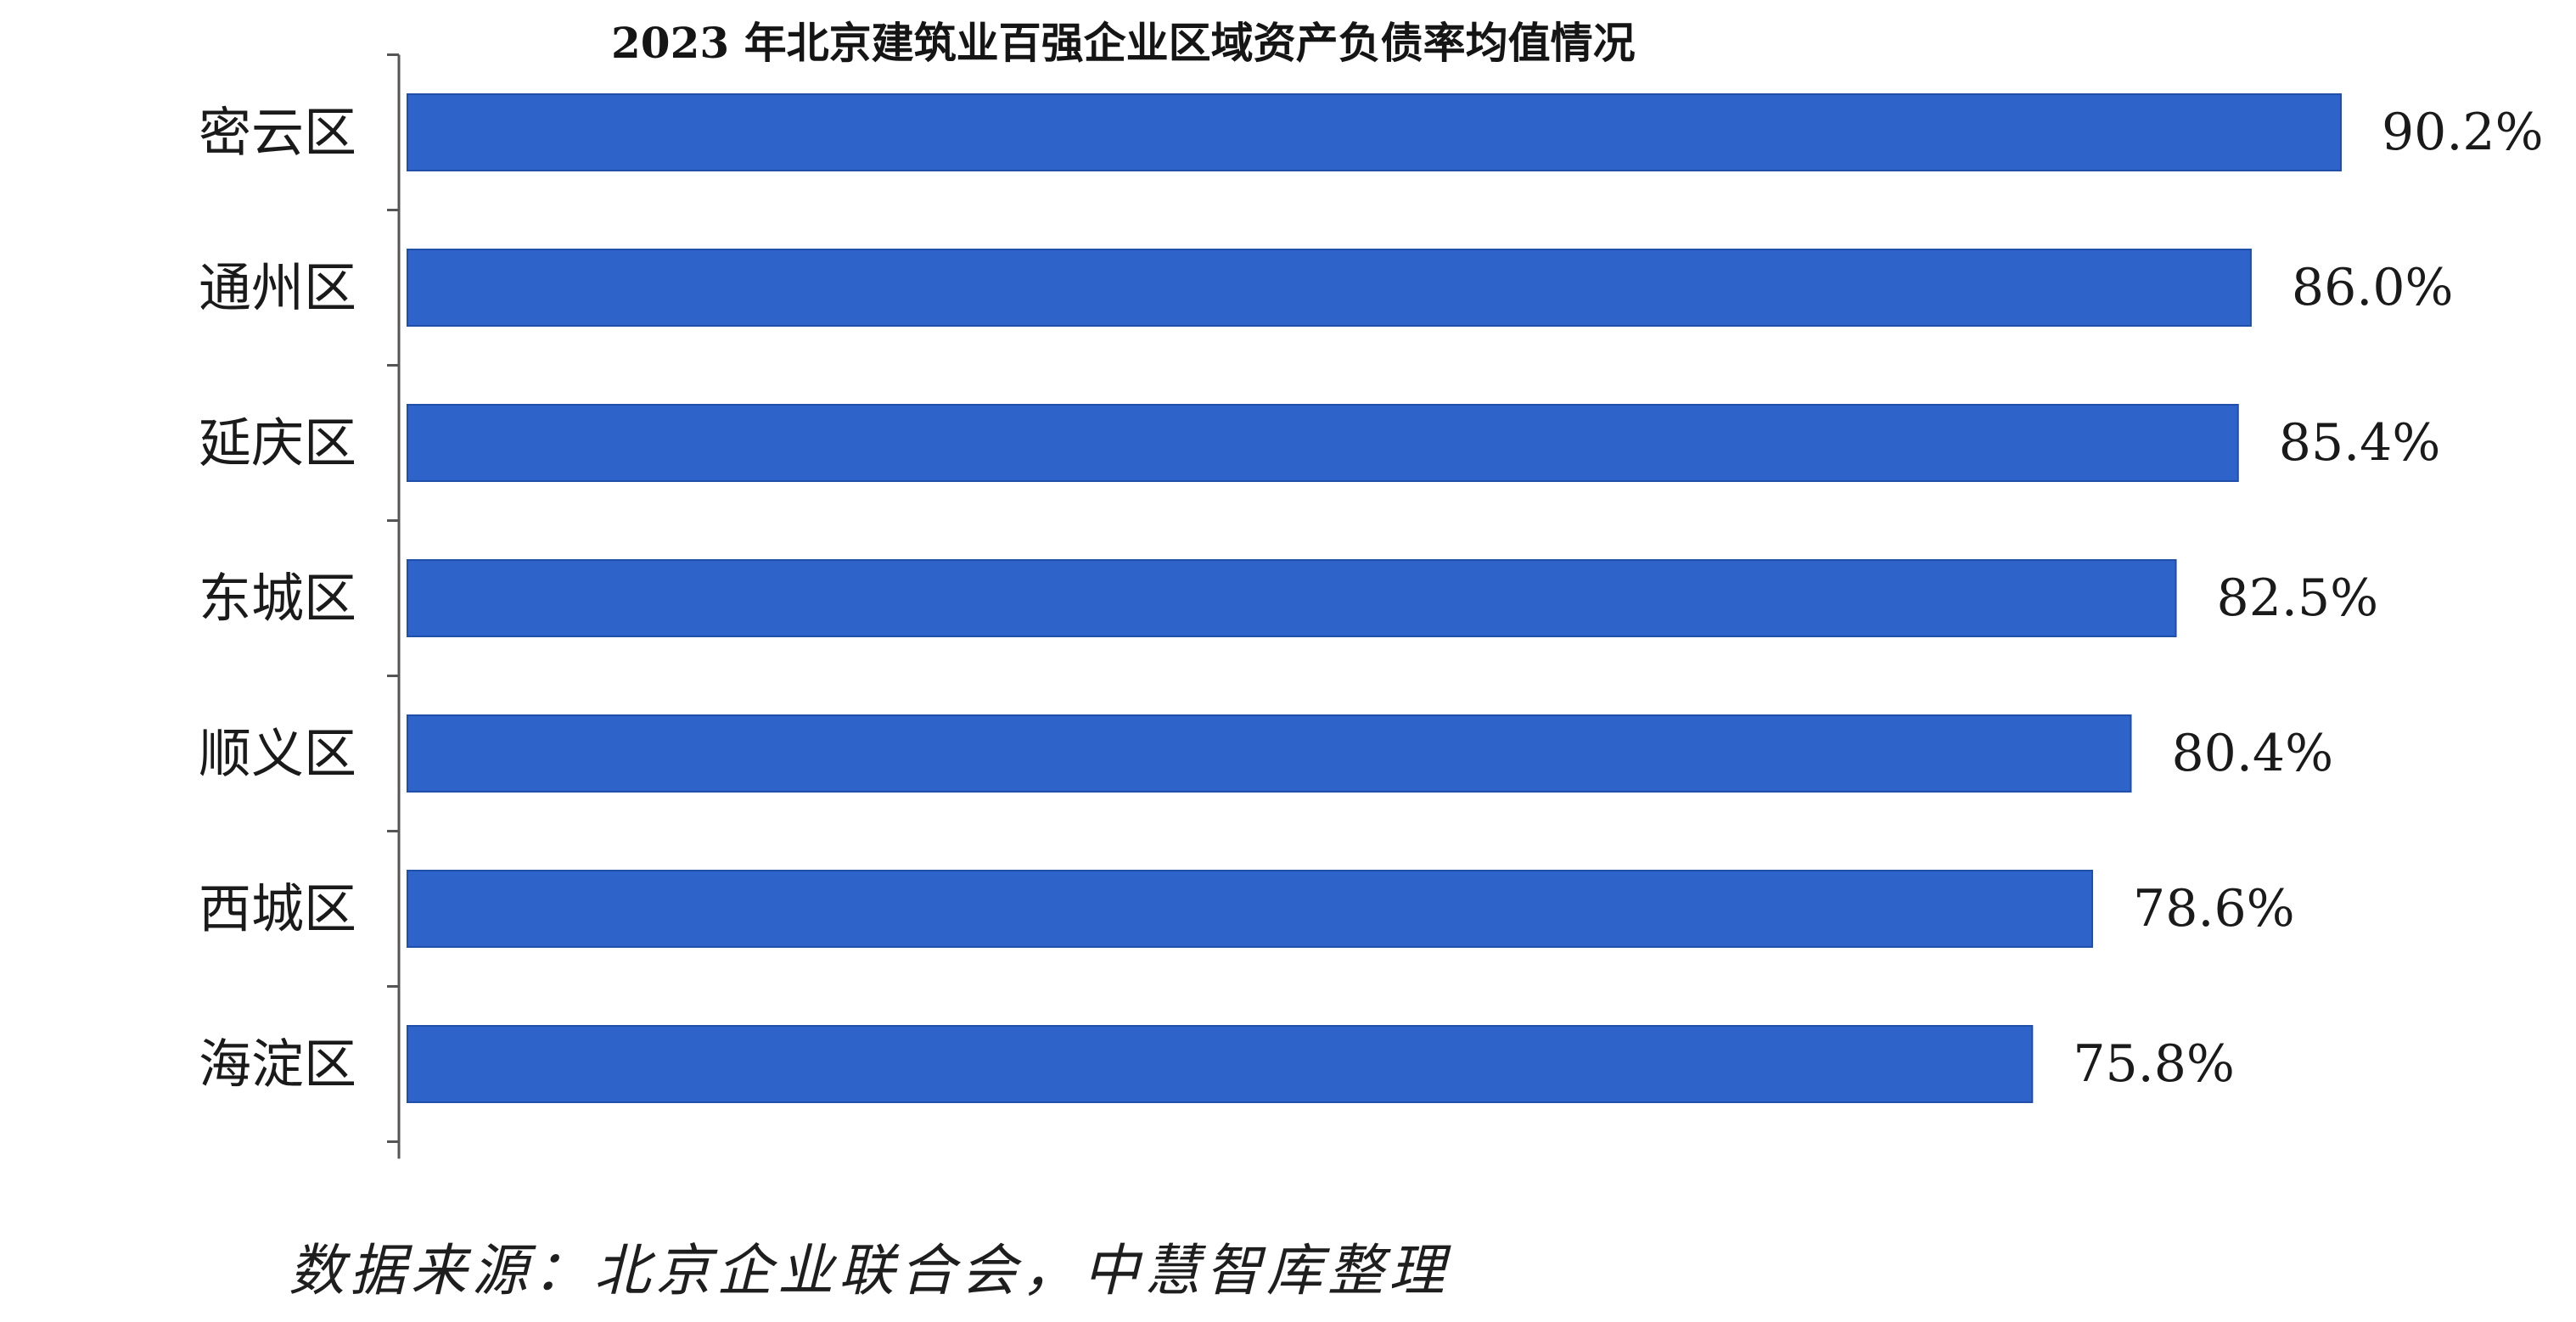 Image resolution: width=2576 pixels, height=1322 pixels. What do you see at coordinates (2463, 132) in the screenshot?
I see `value-label: 90.2%` at bounding box center [2463, 132].